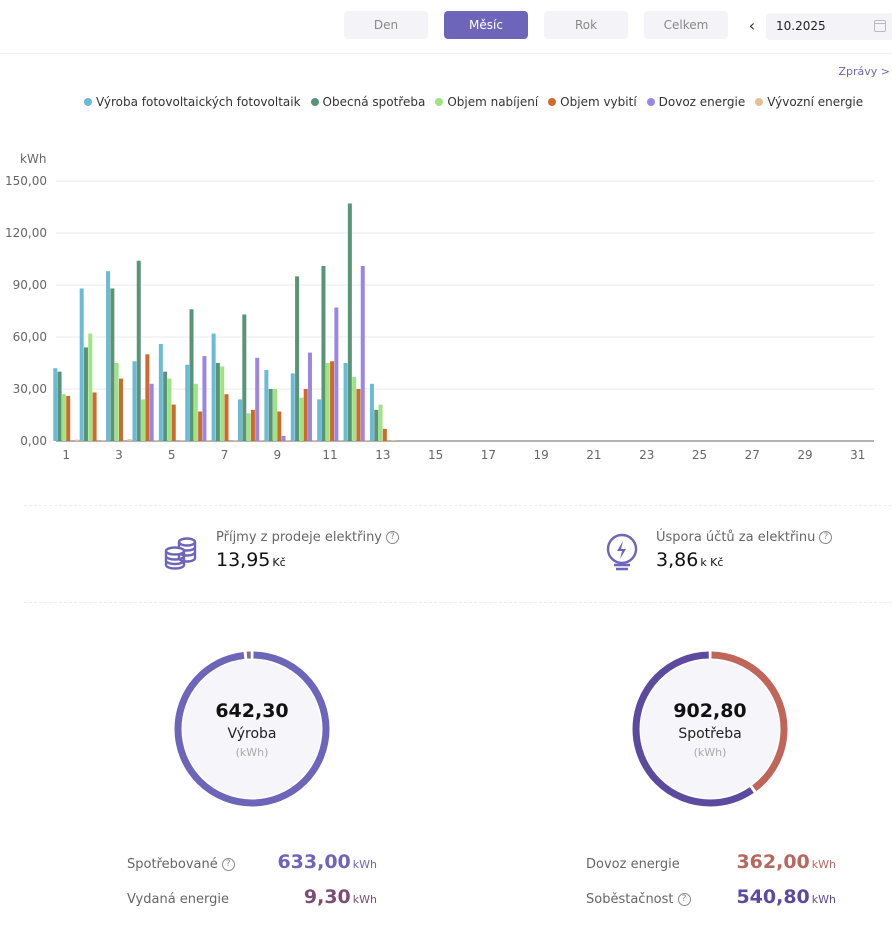  Describe the element at coordinates (327, 897) in the screenshot. I see `row-value: 9,30` at that location.